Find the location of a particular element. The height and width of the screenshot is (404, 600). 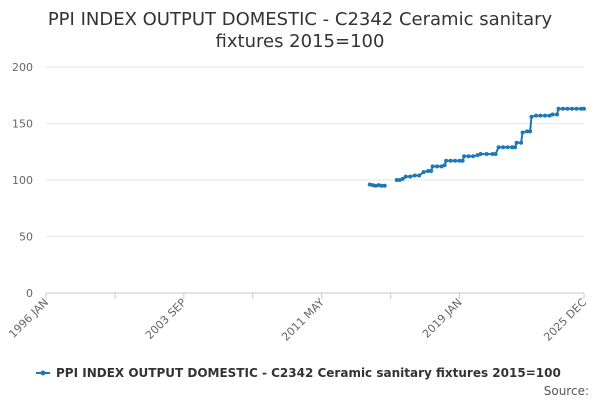

y-tick-label: 100 is located at coordinates (22, 180).